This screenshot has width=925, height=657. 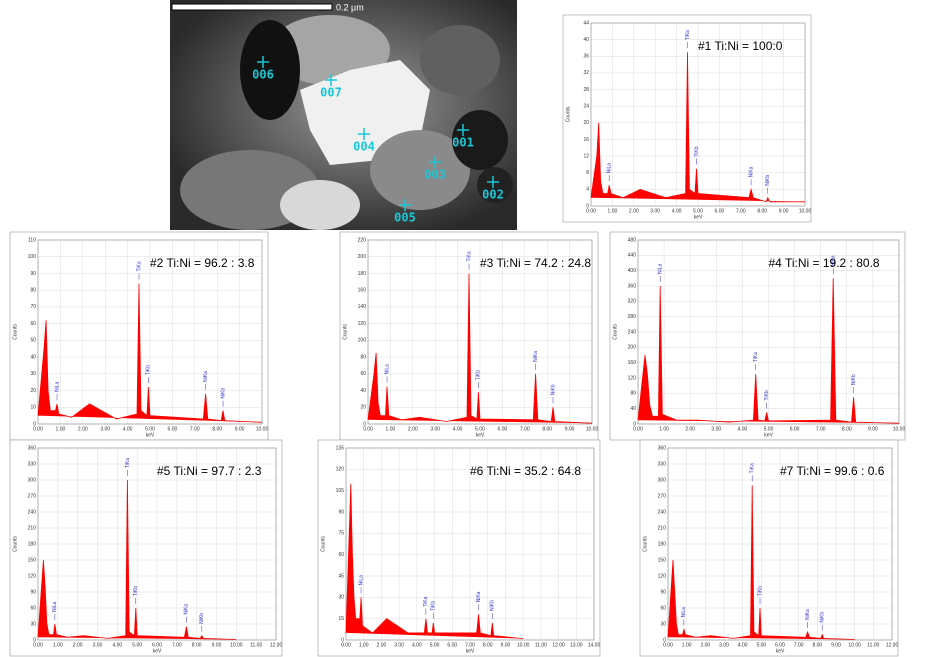 What do you see at coordinates (632, 271) in the screenshot?
I see `y-tick-label: 400` at bounding box center [632, 271].